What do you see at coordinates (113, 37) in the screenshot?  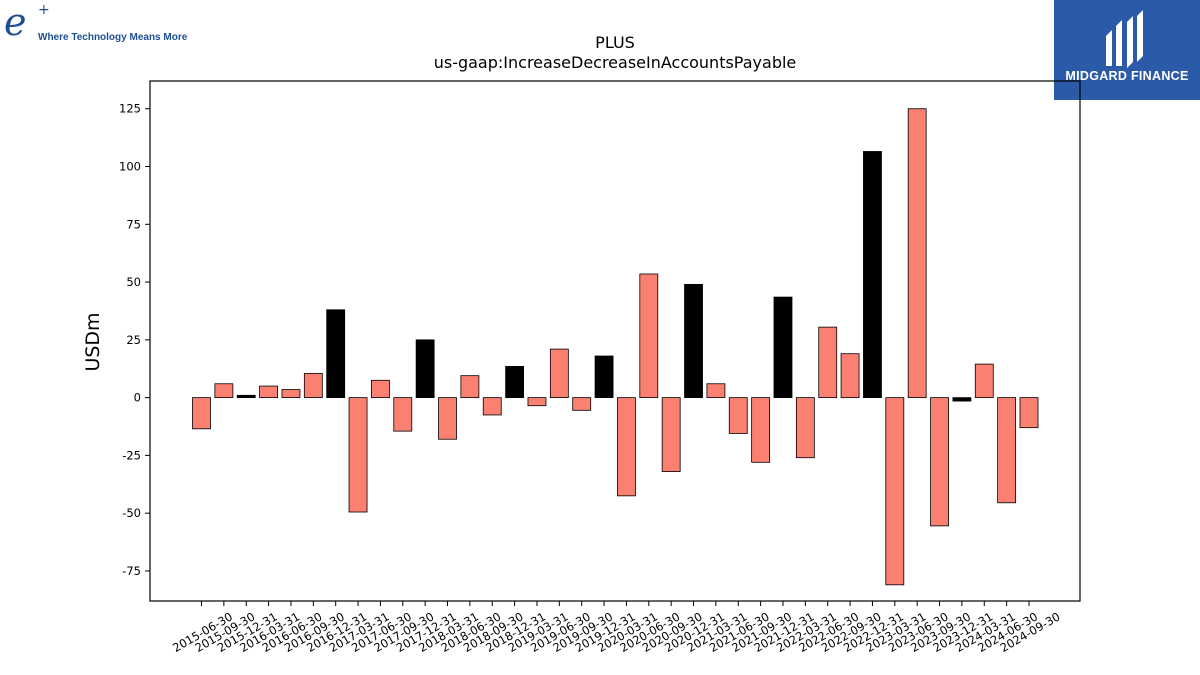 I see `logo-tagline: Where Technology Means More` at bounding box center [113, 37].